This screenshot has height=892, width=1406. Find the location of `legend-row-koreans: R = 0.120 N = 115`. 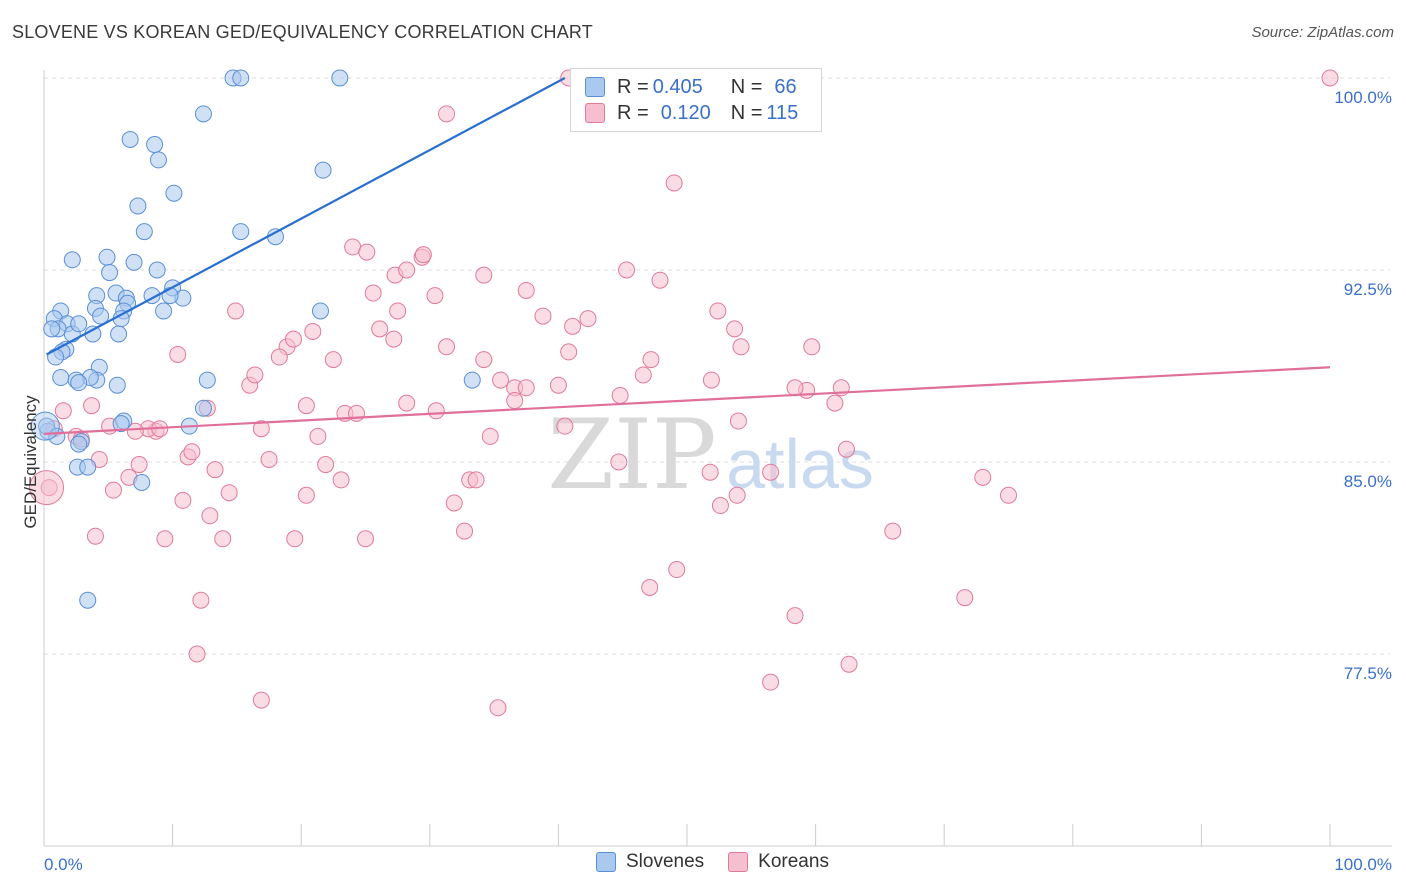

legend-row-koreans: R = 0.120 N = 115 is located at coordinates (691, 113).